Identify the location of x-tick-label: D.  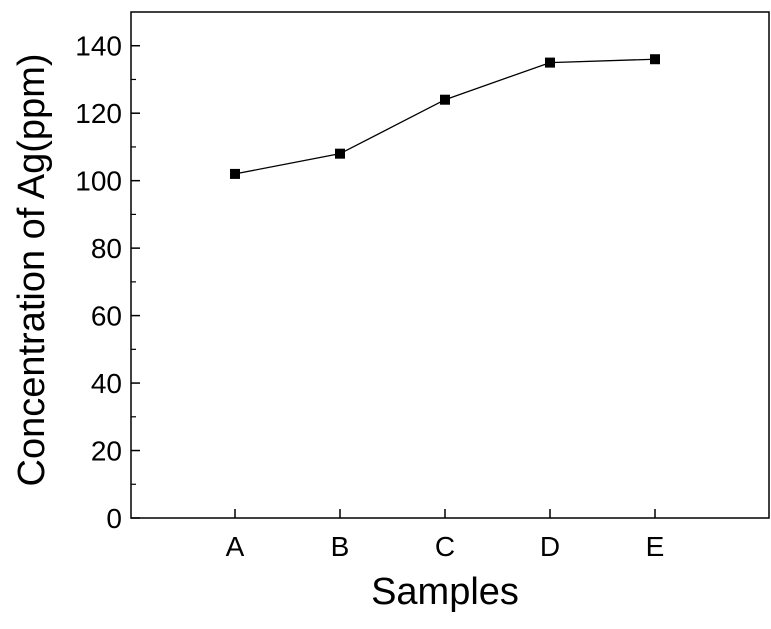
(550, 546).